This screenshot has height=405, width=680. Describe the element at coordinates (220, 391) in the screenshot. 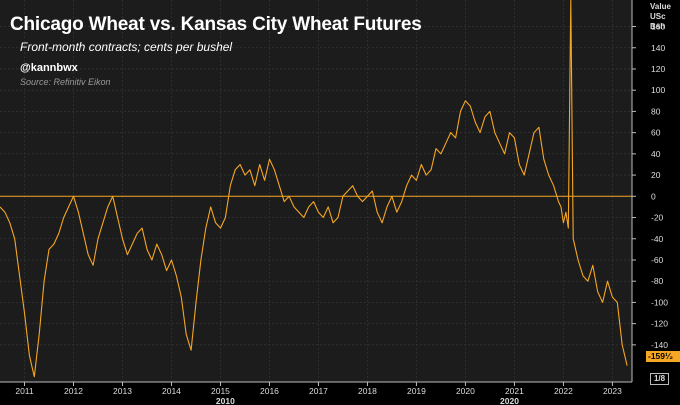

I see `x-tick-label: 2015` at that location.